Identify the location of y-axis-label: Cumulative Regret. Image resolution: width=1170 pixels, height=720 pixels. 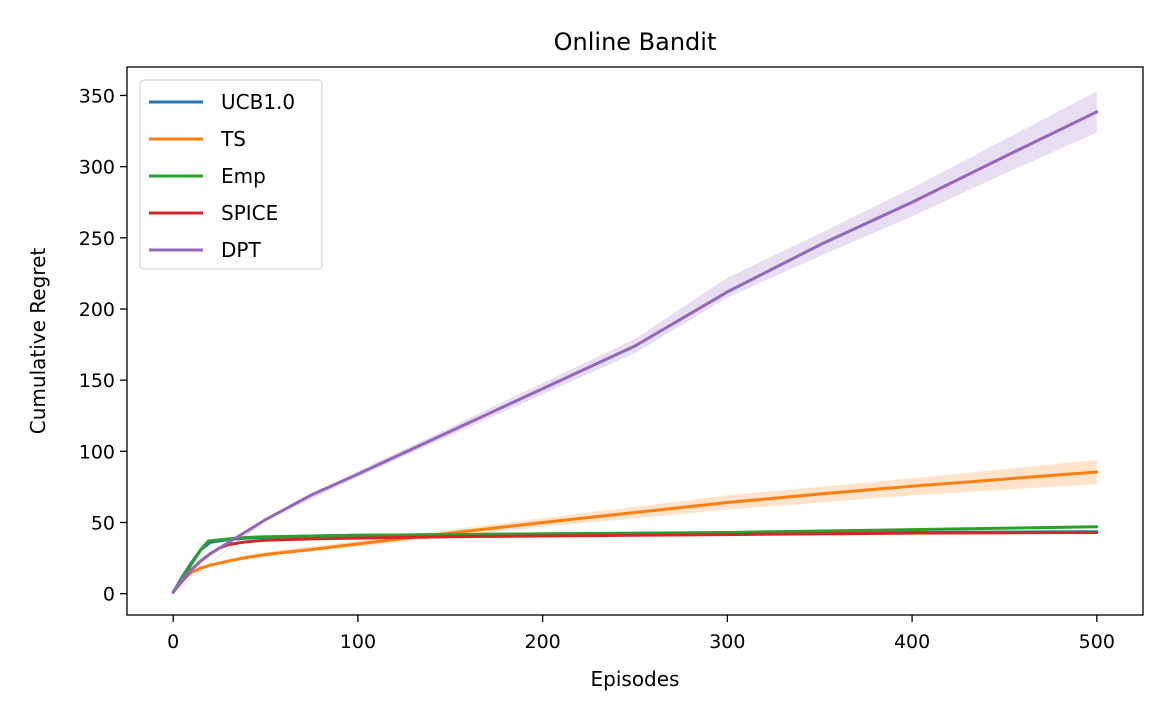
(38, 341).